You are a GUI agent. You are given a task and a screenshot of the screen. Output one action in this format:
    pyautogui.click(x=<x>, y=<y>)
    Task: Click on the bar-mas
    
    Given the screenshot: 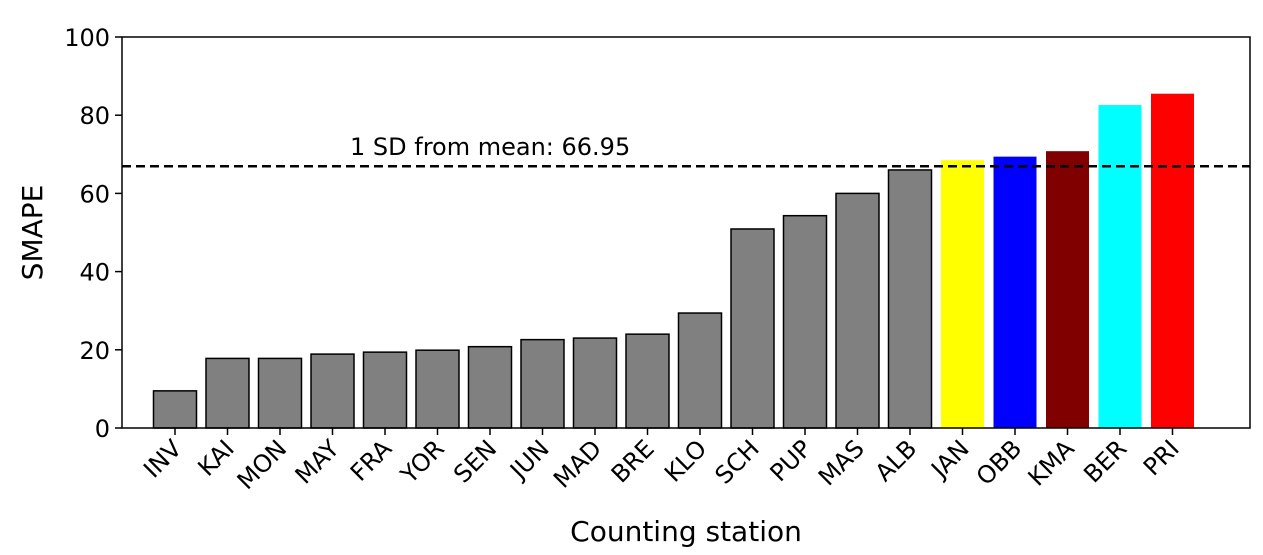 What is the action you would take?
    pyautogui.click(x=857, y=310)
    